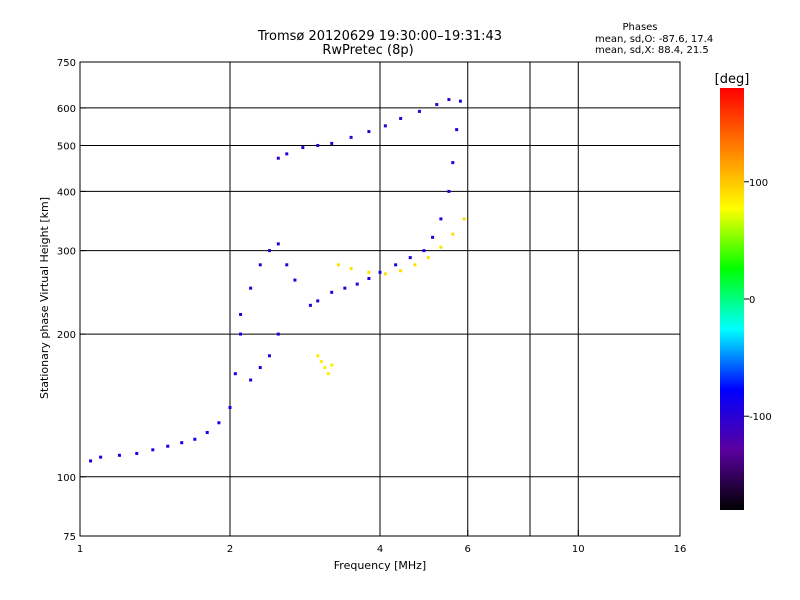 Image resolution: width=800 pixels, height=600 pixels. Describe the element at coordinates (44, 298) in the screenshot. I see `y-axis-label: Stationary phase Virtual Height [km]` at that location.